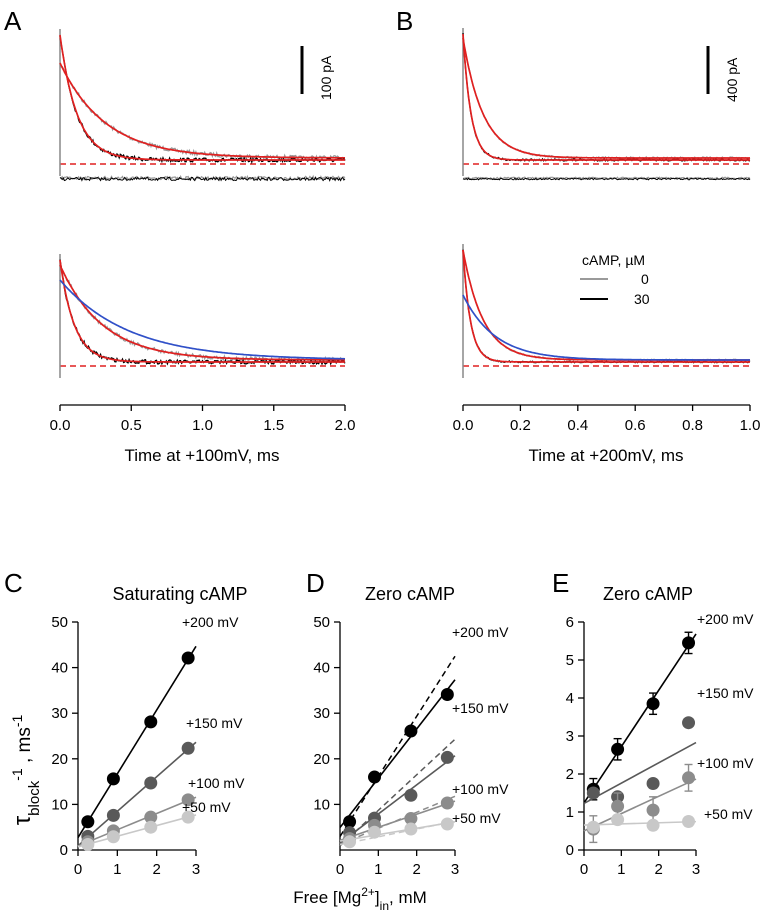 The height and width of the screenshot is (916, 768). Describe the element at coordinates (648, 594) in the screenshot. I see `panel-e-title: Zero cAMP` at that location.